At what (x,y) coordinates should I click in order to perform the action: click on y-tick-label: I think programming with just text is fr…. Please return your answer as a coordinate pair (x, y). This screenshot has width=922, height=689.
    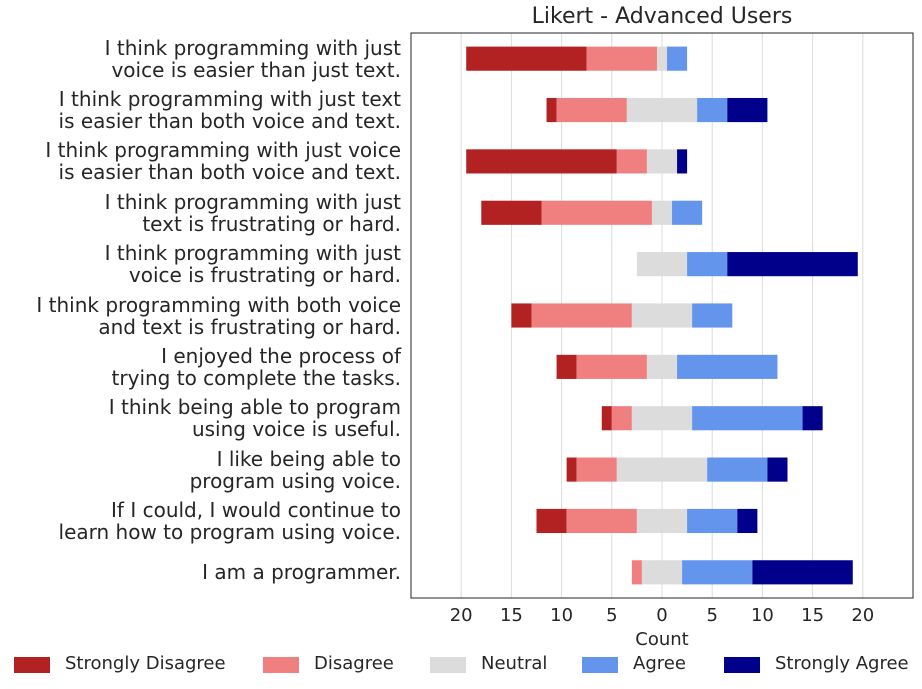
    Looking at the image, I should click on (252, 212).